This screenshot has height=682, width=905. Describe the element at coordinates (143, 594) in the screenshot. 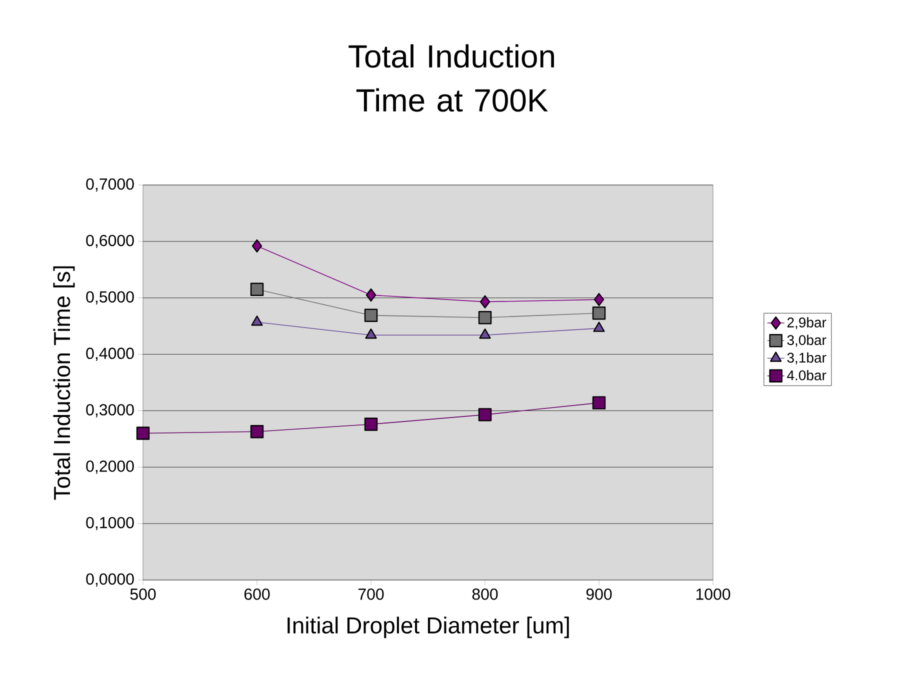

I see `x-tick-label: 500` at that location.